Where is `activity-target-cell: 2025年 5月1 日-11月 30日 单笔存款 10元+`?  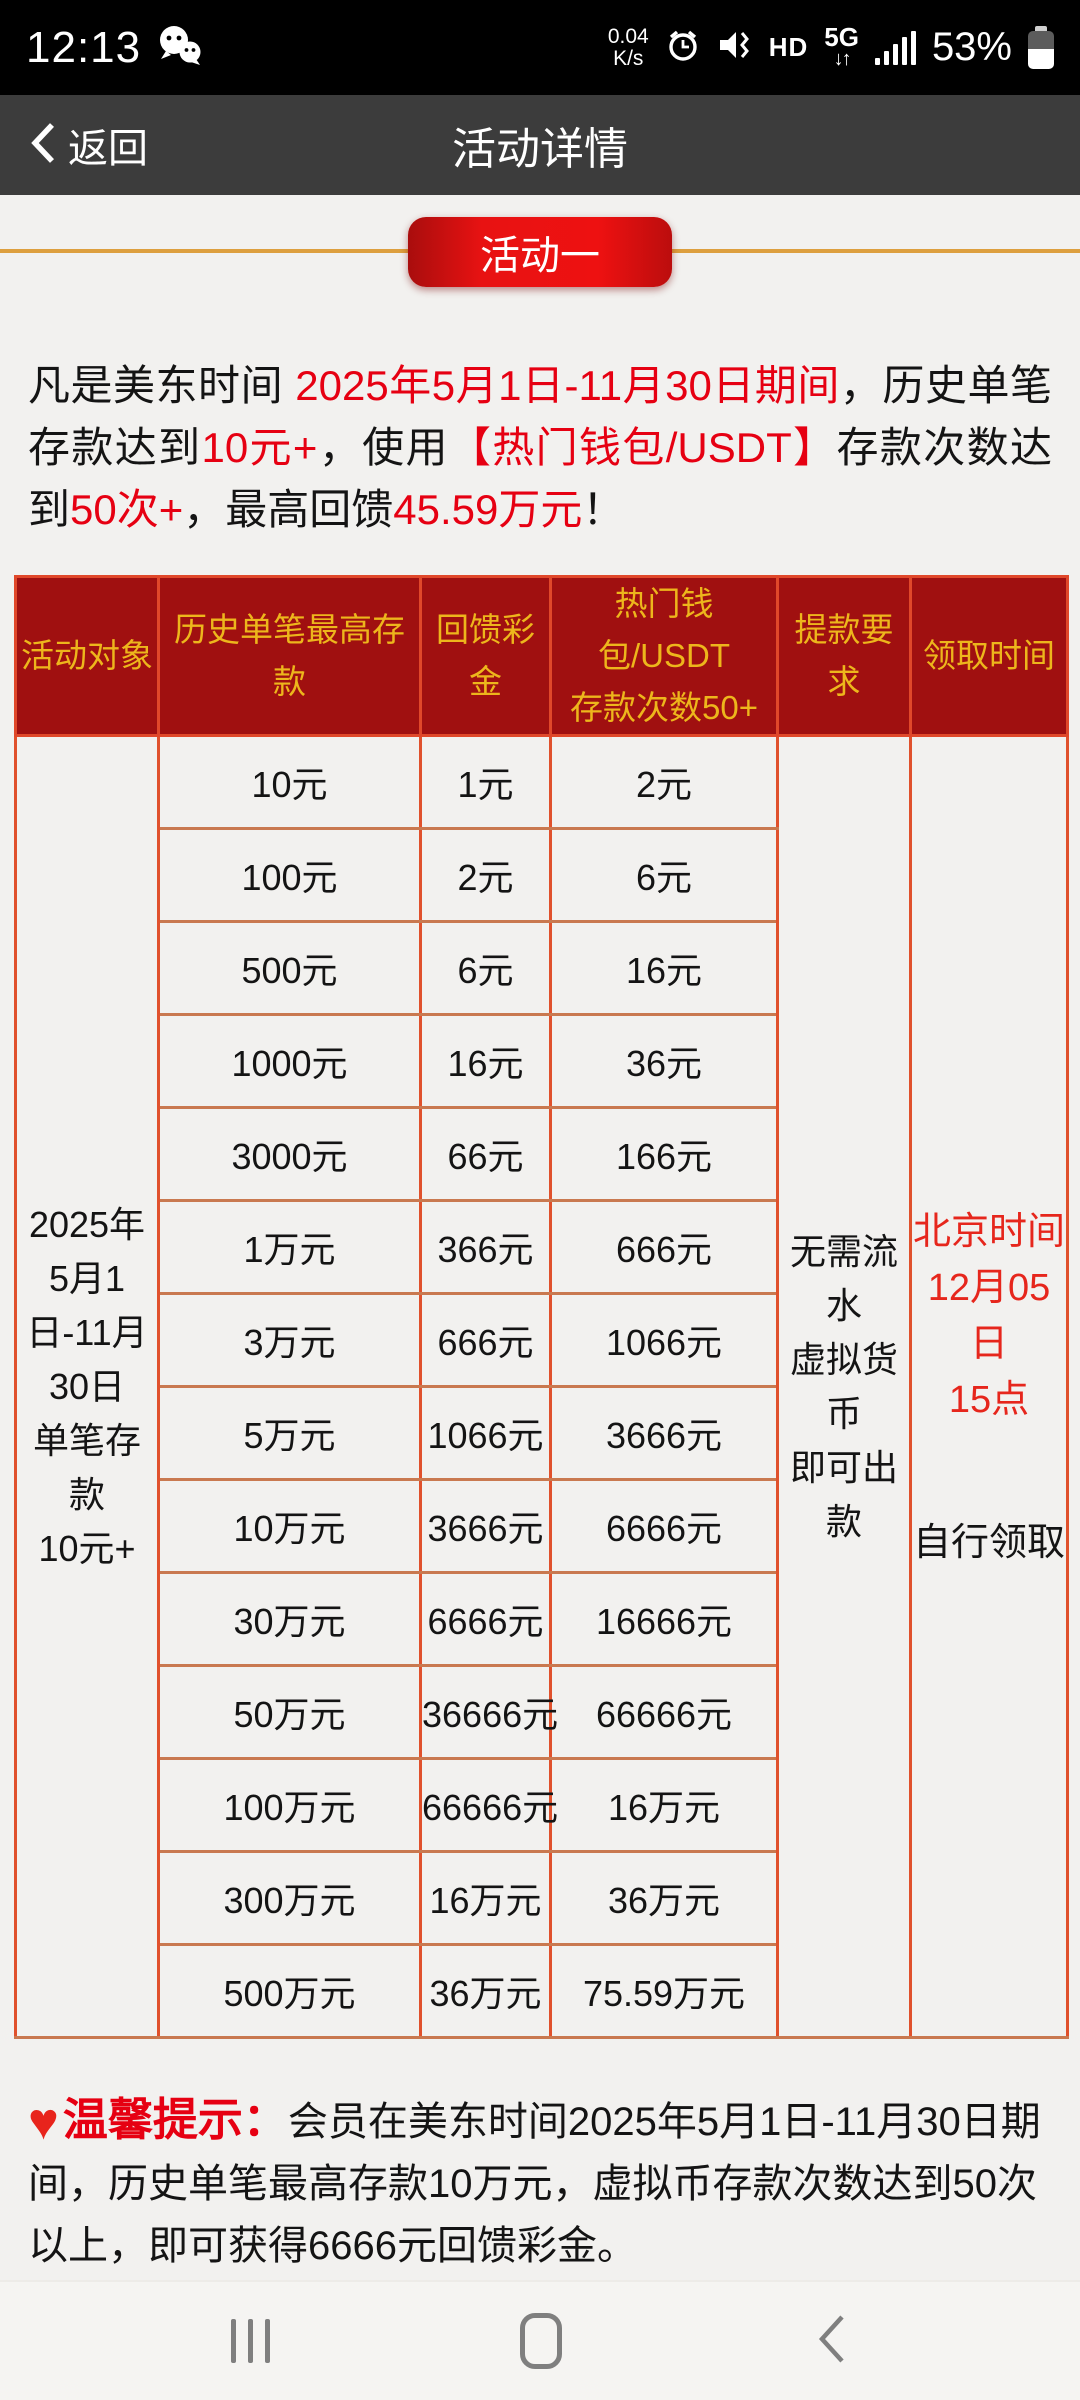 activity-target-cell: 2025年 5月1 日-11月 30日 单笔存款 10元+ is located at coordinates (87, 1386).